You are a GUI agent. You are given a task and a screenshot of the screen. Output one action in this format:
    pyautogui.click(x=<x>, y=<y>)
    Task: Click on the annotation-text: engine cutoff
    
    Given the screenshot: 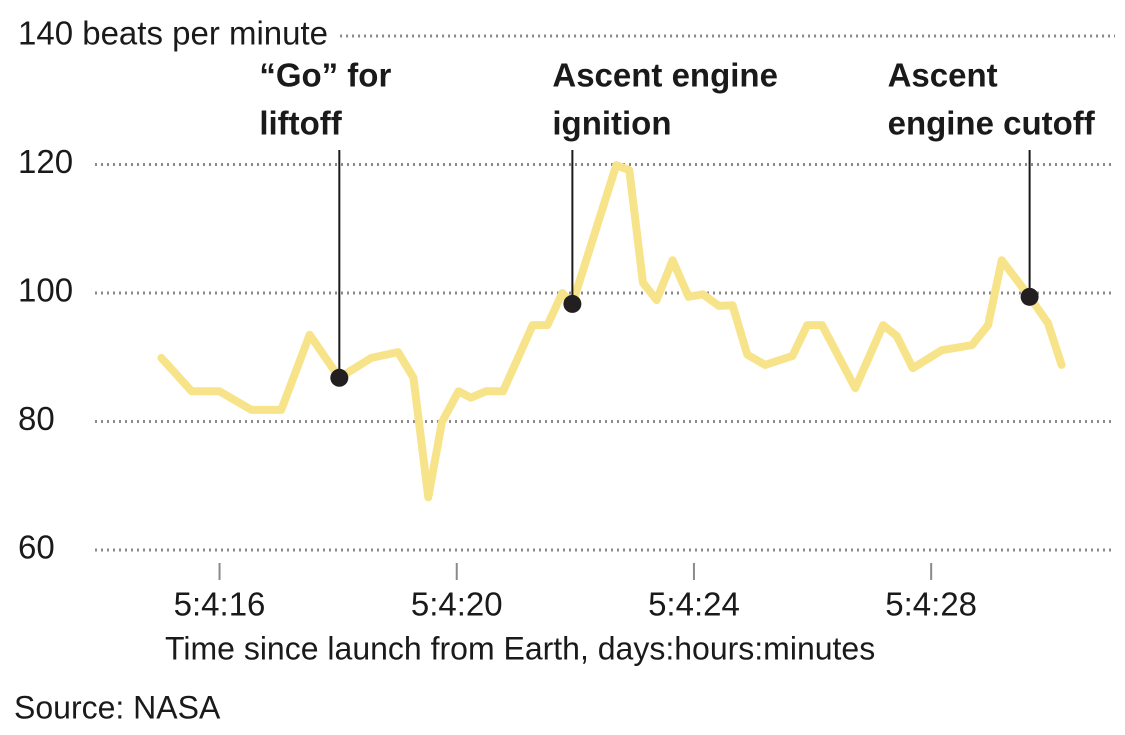 What is the action you would take?
    pyautogui.click(x=992, y=123)
    